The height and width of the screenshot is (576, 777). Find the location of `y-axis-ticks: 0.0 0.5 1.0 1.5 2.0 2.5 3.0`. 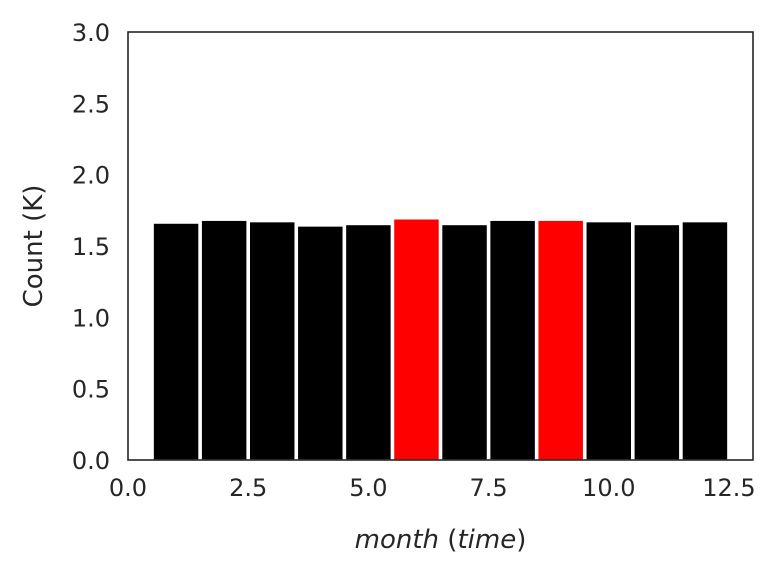

y-axis-ticks: 0.0 0.5 1.0 1.5 2.0 2.5 3.0 is located at coordinates (91, 247).